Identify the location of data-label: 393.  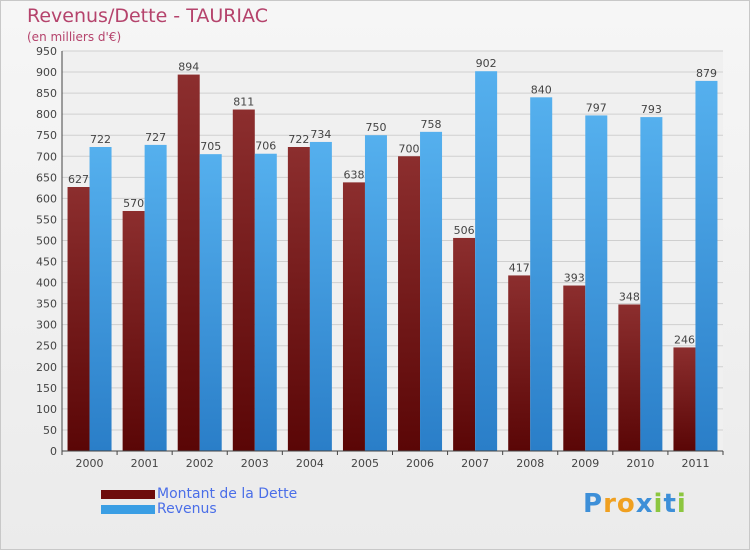
(574, 278).